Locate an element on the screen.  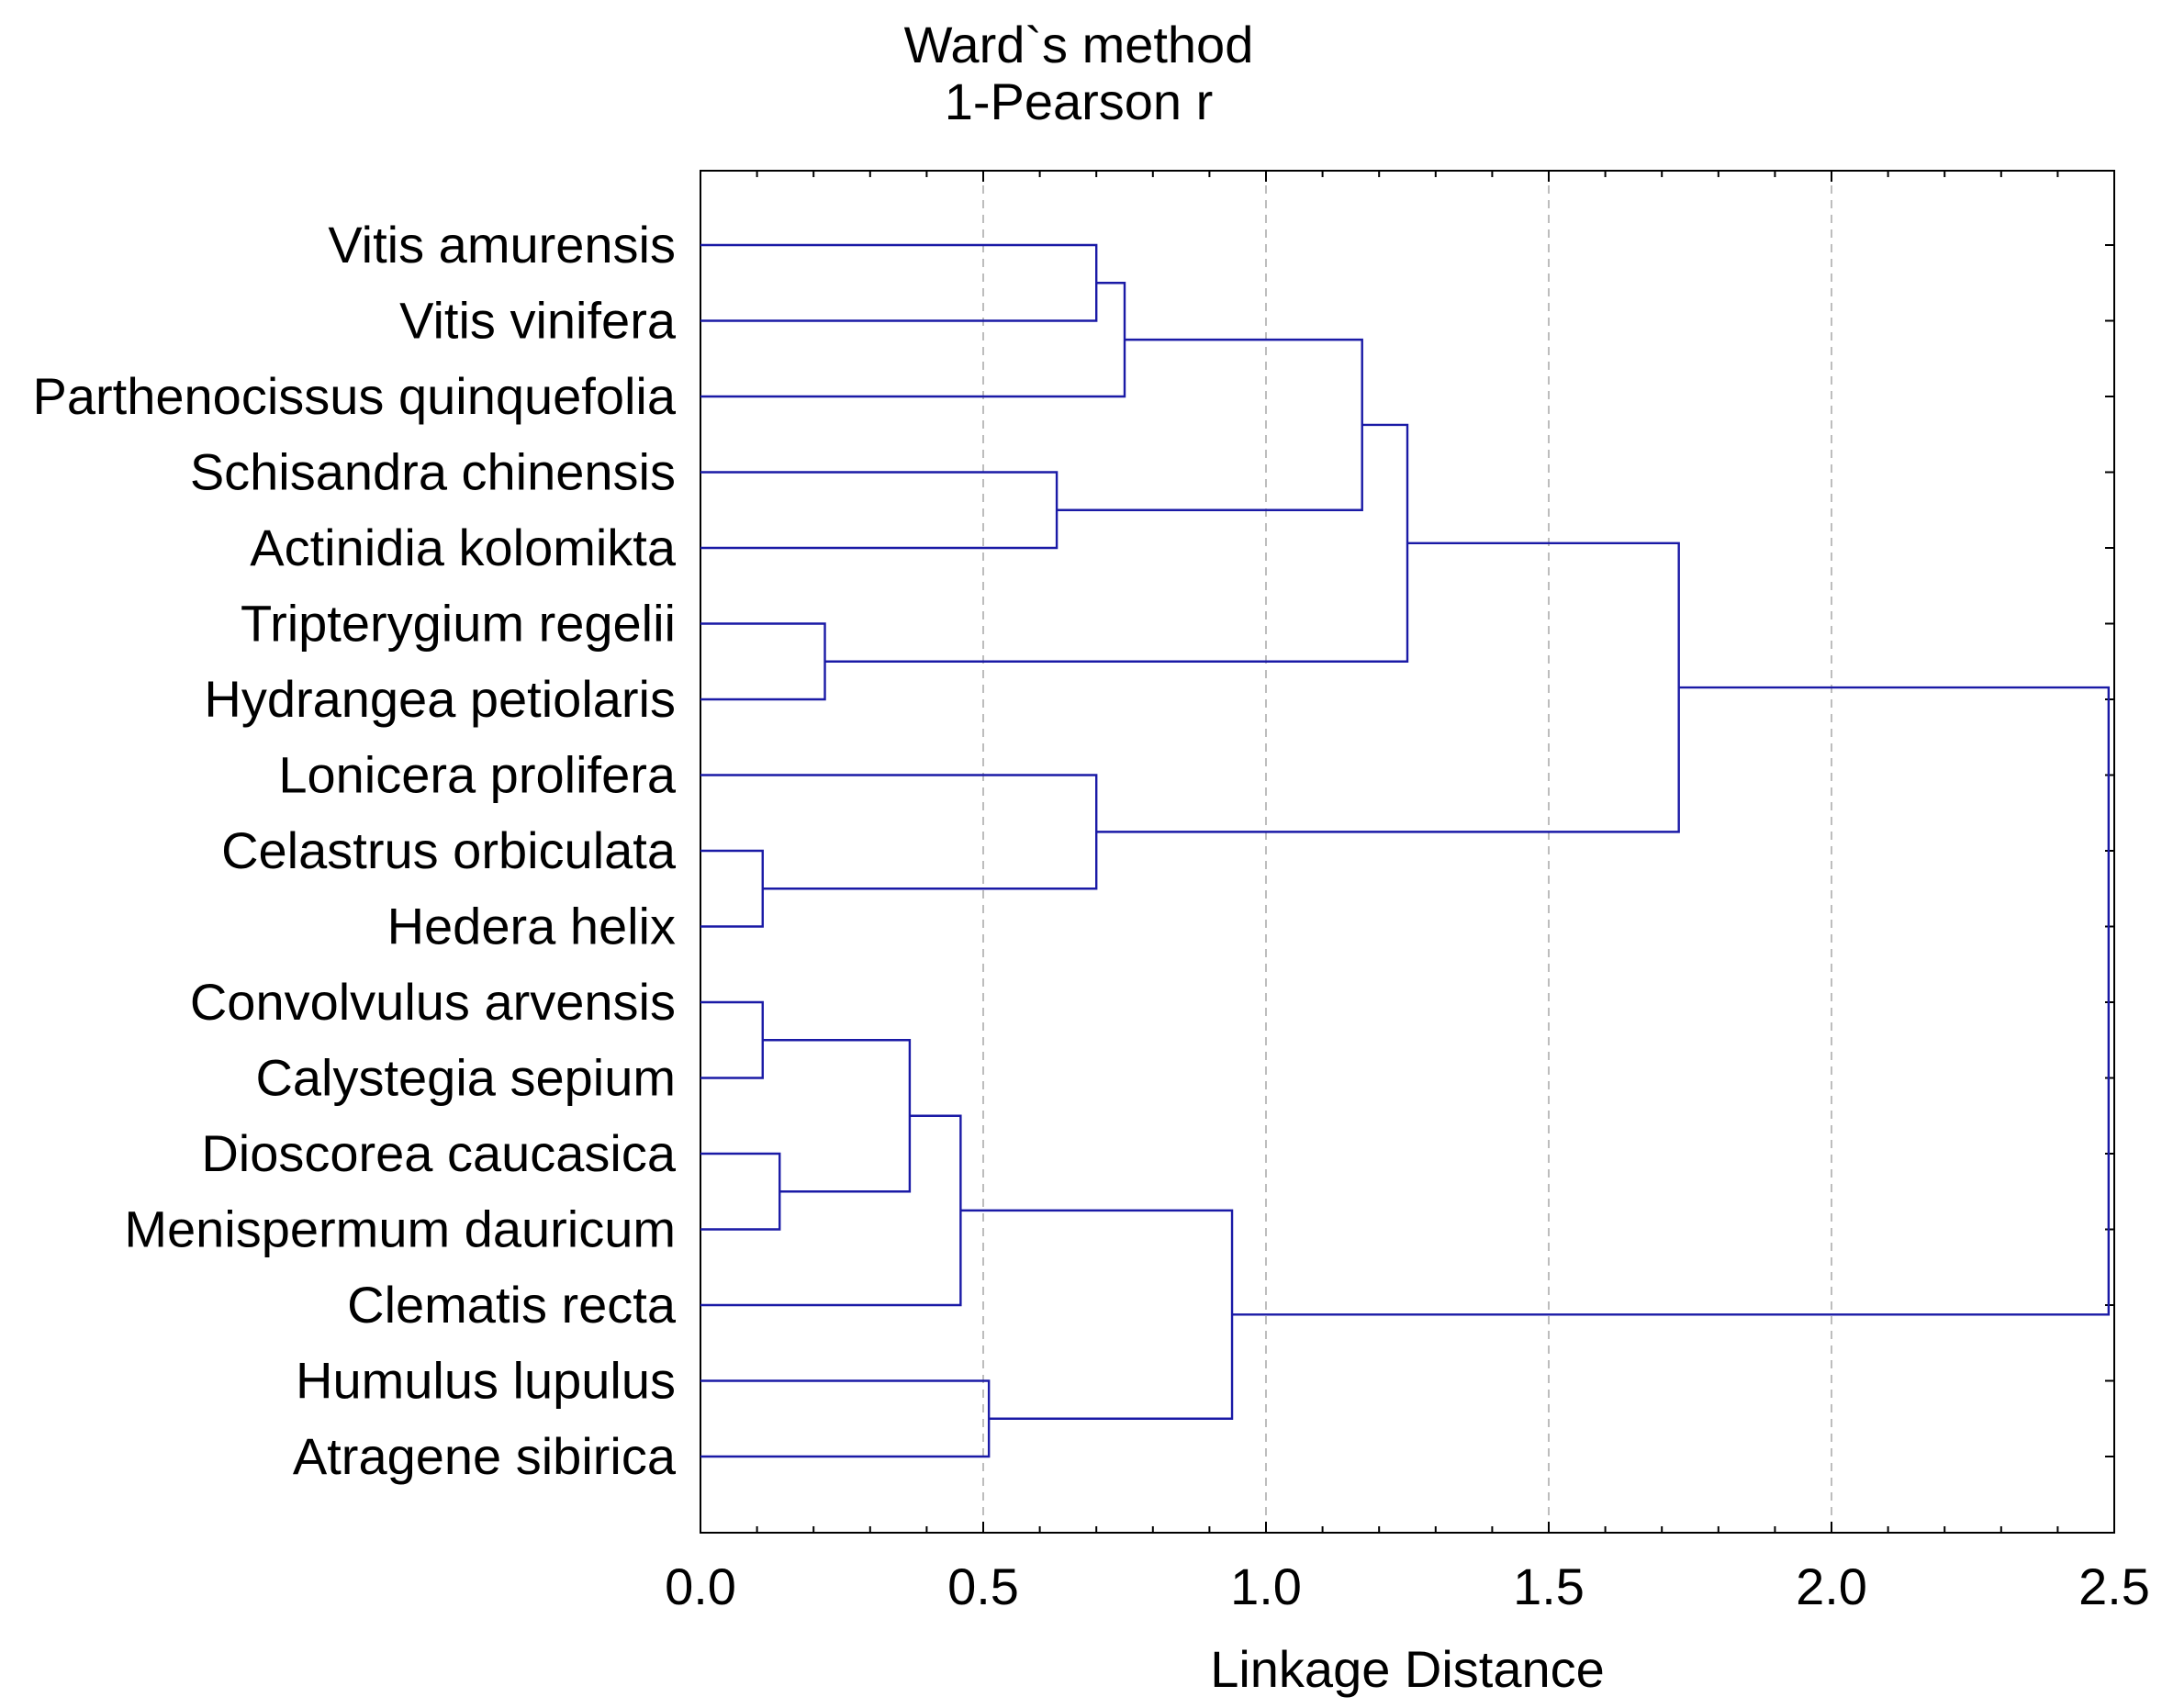
leaf-label: Atragene sibirica is located at coordinates (485, 1456).